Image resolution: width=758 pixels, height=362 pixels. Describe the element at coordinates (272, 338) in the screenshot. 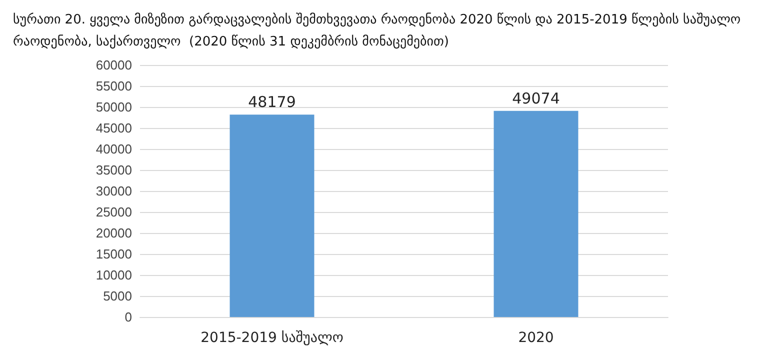

I see `x-tick-label: 2015-2019 საშუალო` at that location.